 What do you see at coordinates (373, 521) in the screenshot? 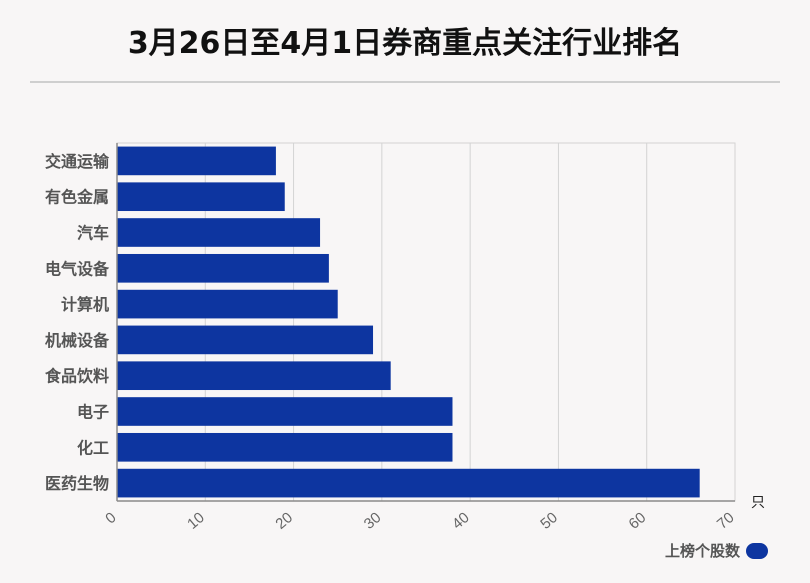
I see `x-tick-label: 30` at bounding box center [373, 521].